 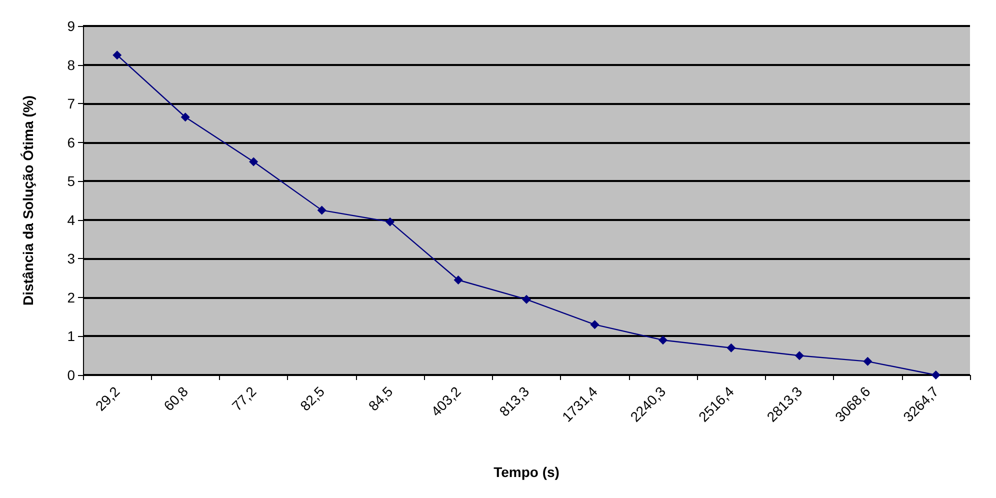 What do you see at coordinates (71, 104) in the screenshot?
I see `y-tick-label: 7` at bounding box center [71, 104].